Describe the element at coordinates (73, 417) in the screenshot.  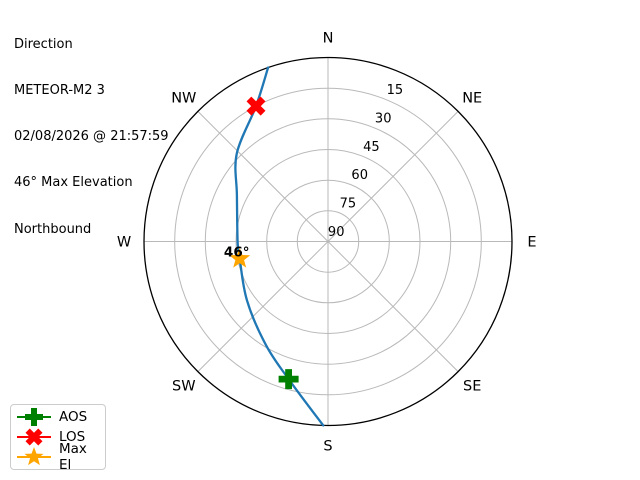
I see `legend-label-aos: AOS` at that location.